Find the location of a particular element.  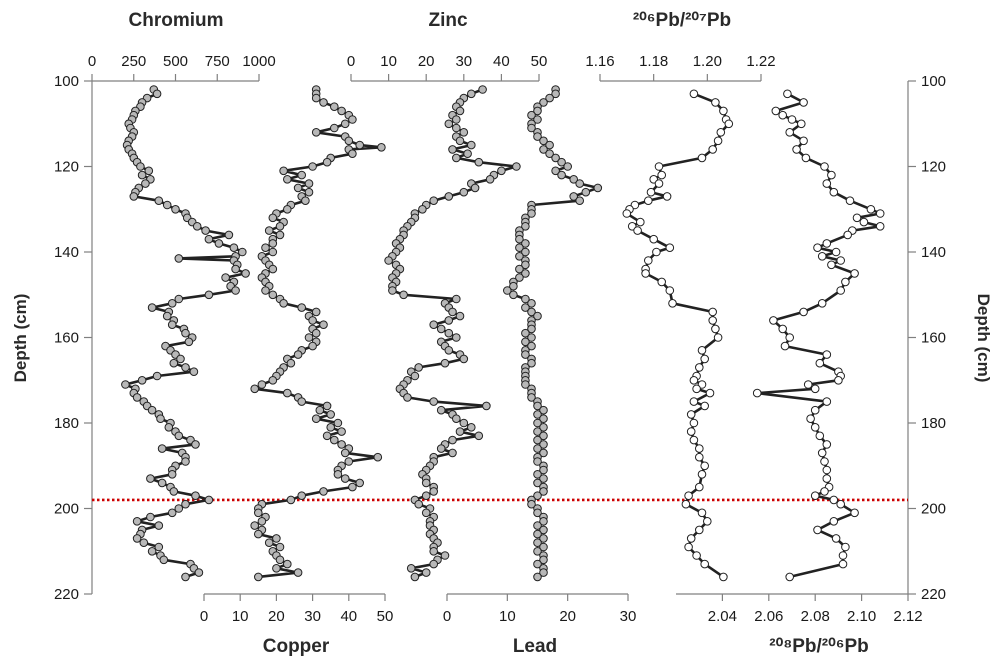

y-tick-label-right: 100 is located at coordinates (933, 81).